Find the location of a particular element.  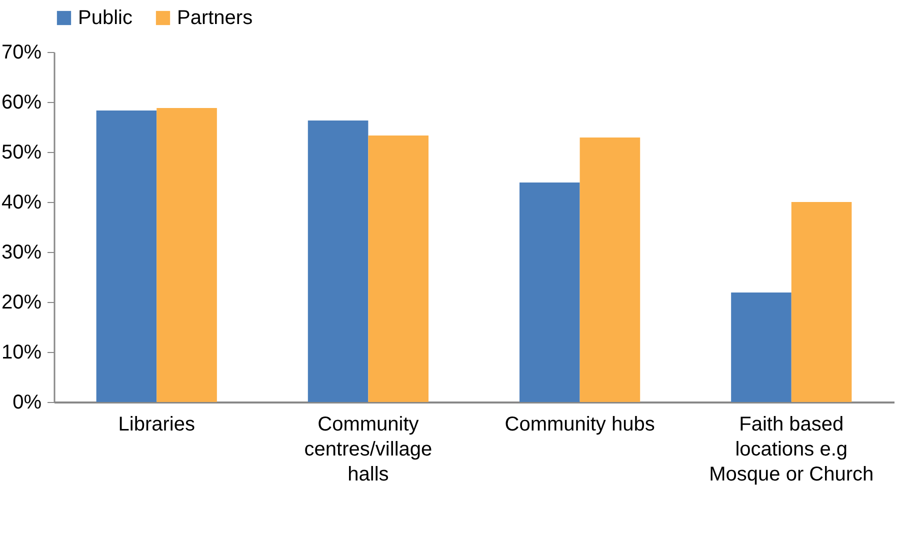

legend-label: Partners is located at coordinates (215, 18).